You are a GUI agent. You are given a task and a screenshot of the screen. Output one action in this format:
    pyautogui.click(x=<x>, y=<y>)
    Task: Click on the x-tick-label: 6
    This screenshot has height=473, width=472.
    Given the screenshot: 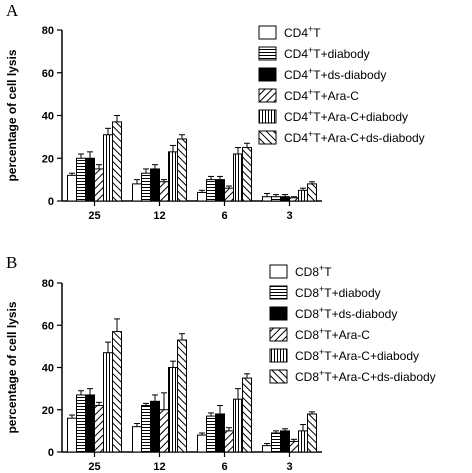 What is the action you would take?
    pyautogui.click(x=224, y=467)
    